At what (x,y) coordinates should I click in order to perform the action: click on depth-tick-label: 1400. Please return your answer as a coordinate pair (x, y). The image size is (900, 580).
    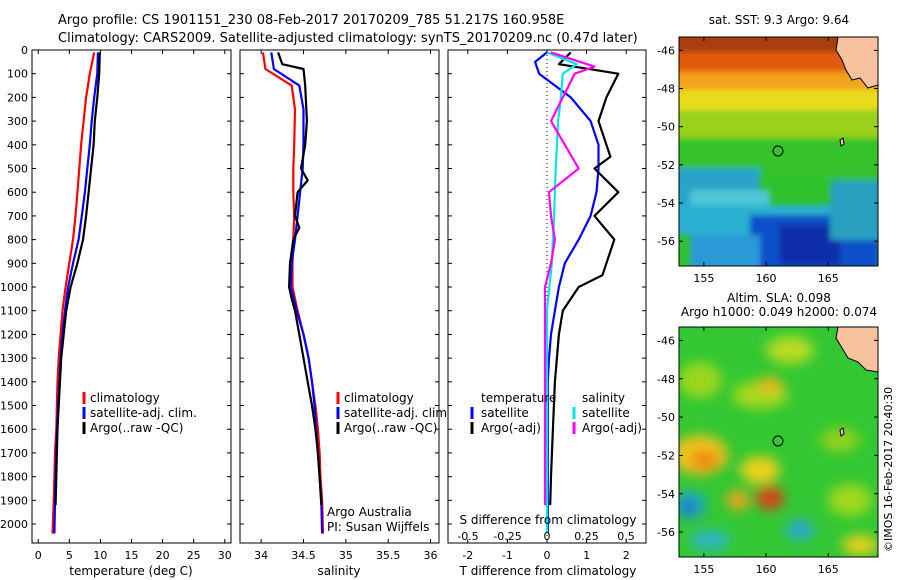
    Looking at the image, I should click on (14, 382).